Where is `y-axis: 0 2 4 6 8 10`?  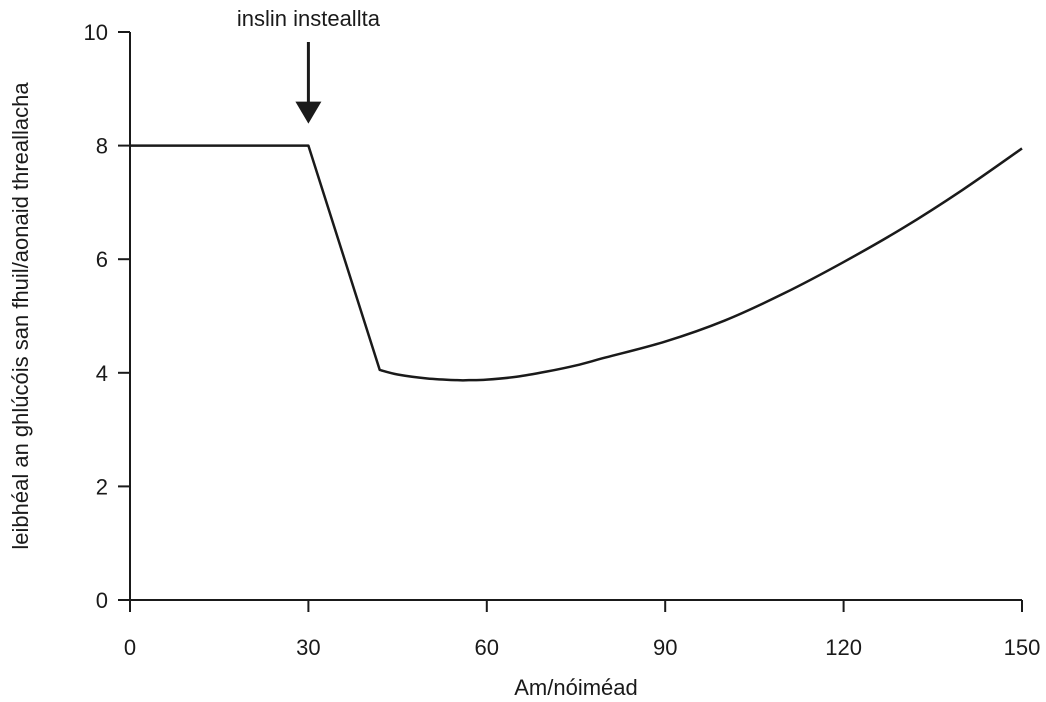 y-axis: 0 2 4 6 8 10 is located at coordinates (107, 316).